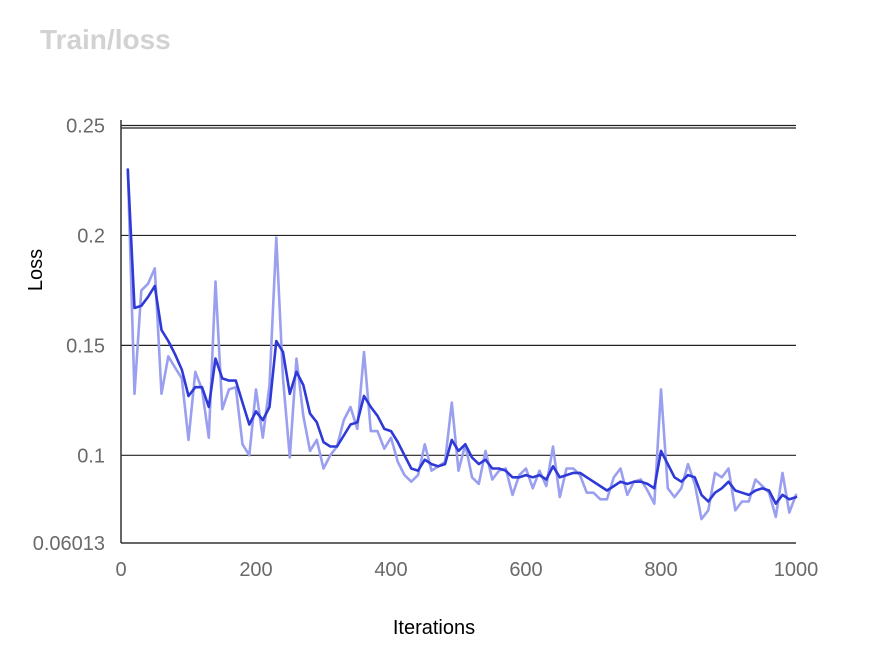  I want to click on y-tick-label: 0.15, so click(85, 346).